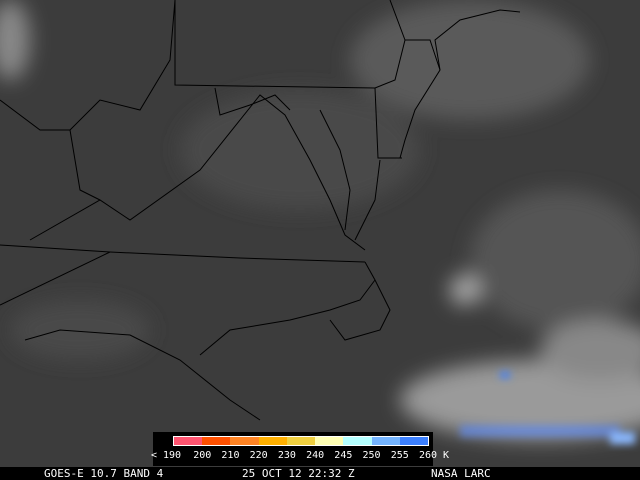 The width and height of the screenshot is (640, 480). I want to click on cold-cloud-tops, so click(547, 408).